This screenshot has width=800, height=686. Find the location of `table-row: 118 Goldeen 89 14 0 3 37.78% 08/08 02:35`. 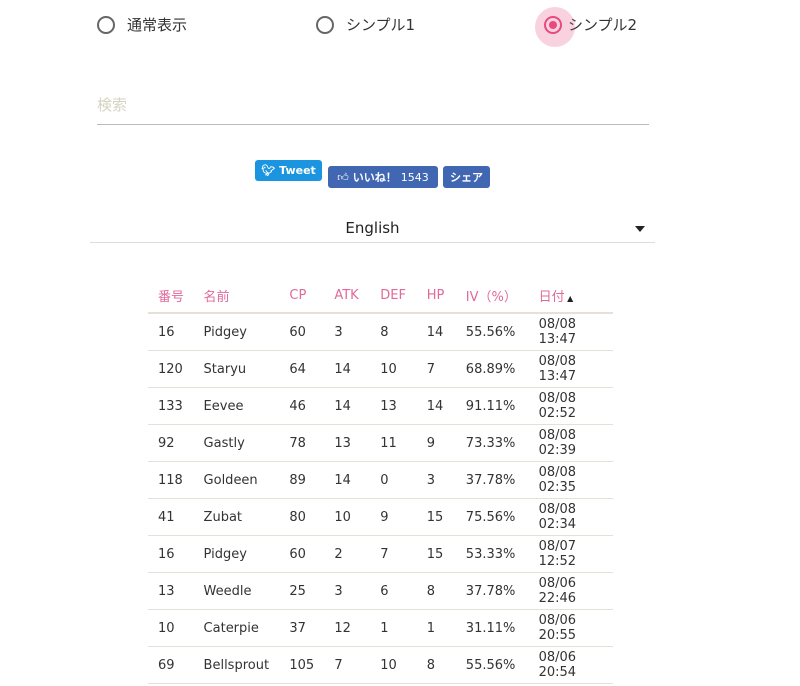

table-row: 118 Goldeen 89 14 0 3 37.78% 08/08 02:35 is located at coordinates (380, 480).